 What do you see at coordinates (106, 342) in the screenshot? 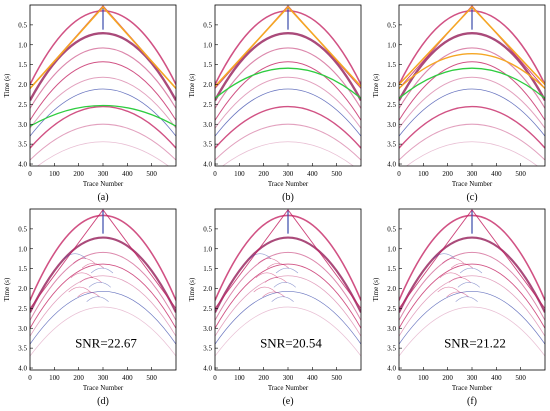
I see `snr-label: SNR=22.67` at bounding box center [106, 342].